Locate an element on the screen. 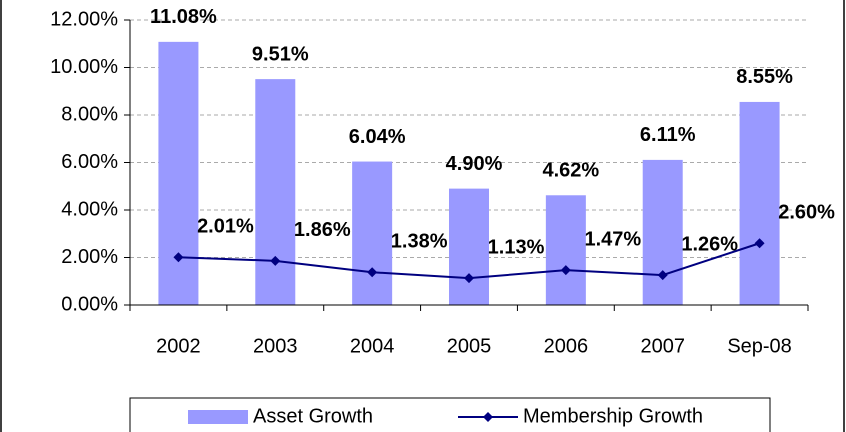  data-label: 1.13% is located at coordinates (516, 247).